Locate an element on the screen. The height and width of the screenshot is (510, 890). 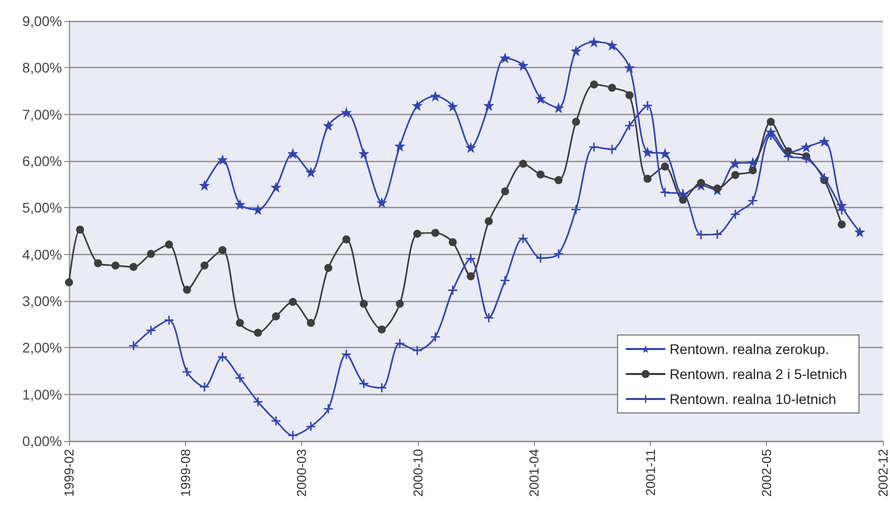
y-tick-label: 5,00% is located at coordinates (42, 208).